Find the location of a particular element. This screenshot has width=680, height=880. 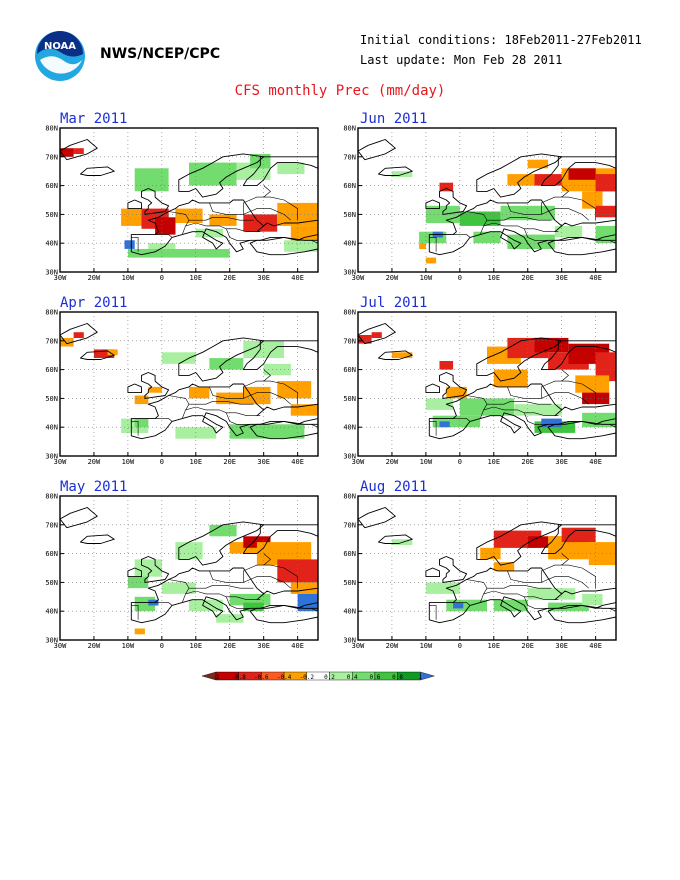

noaa-logo: NOAA is located at coordinates (60, 56).